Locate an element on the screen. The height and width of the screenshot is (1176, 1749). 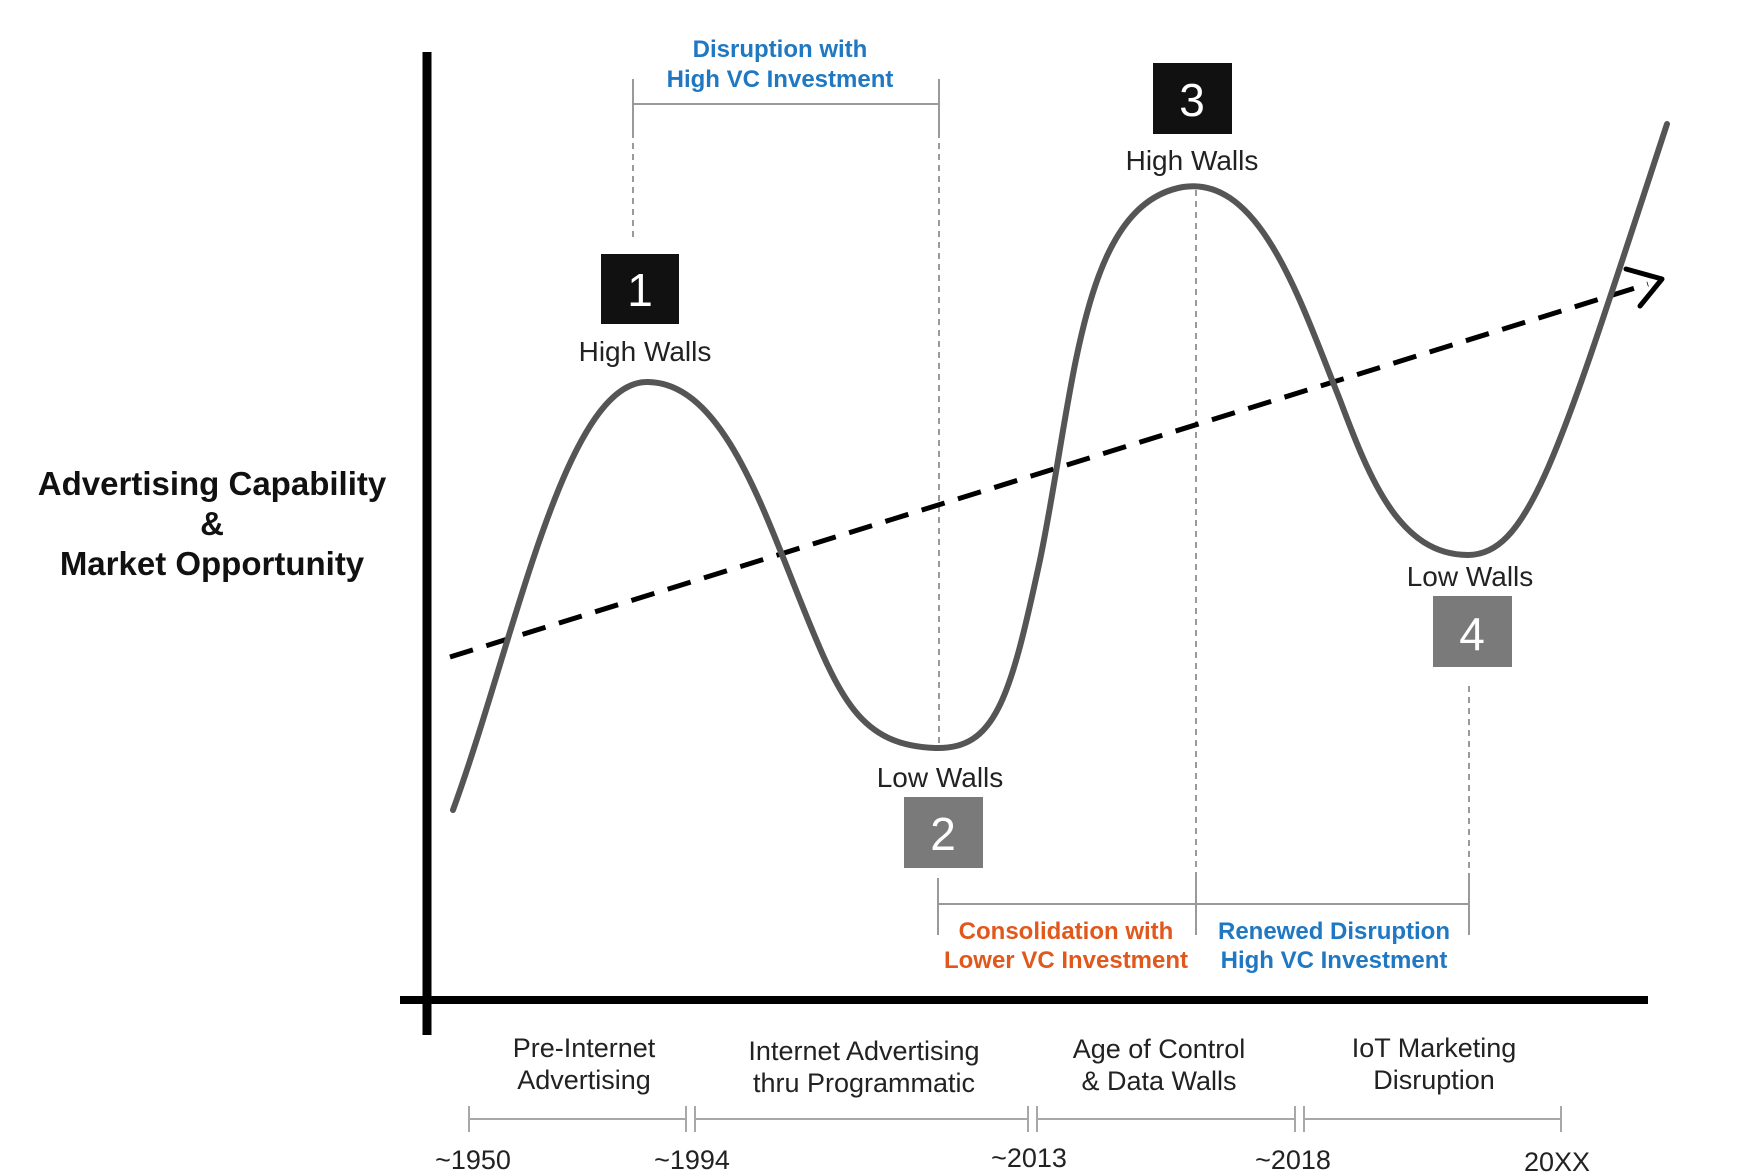
phase-label-renewed-line-1: Renewed Disruption is located at coordinates (1334, 931).